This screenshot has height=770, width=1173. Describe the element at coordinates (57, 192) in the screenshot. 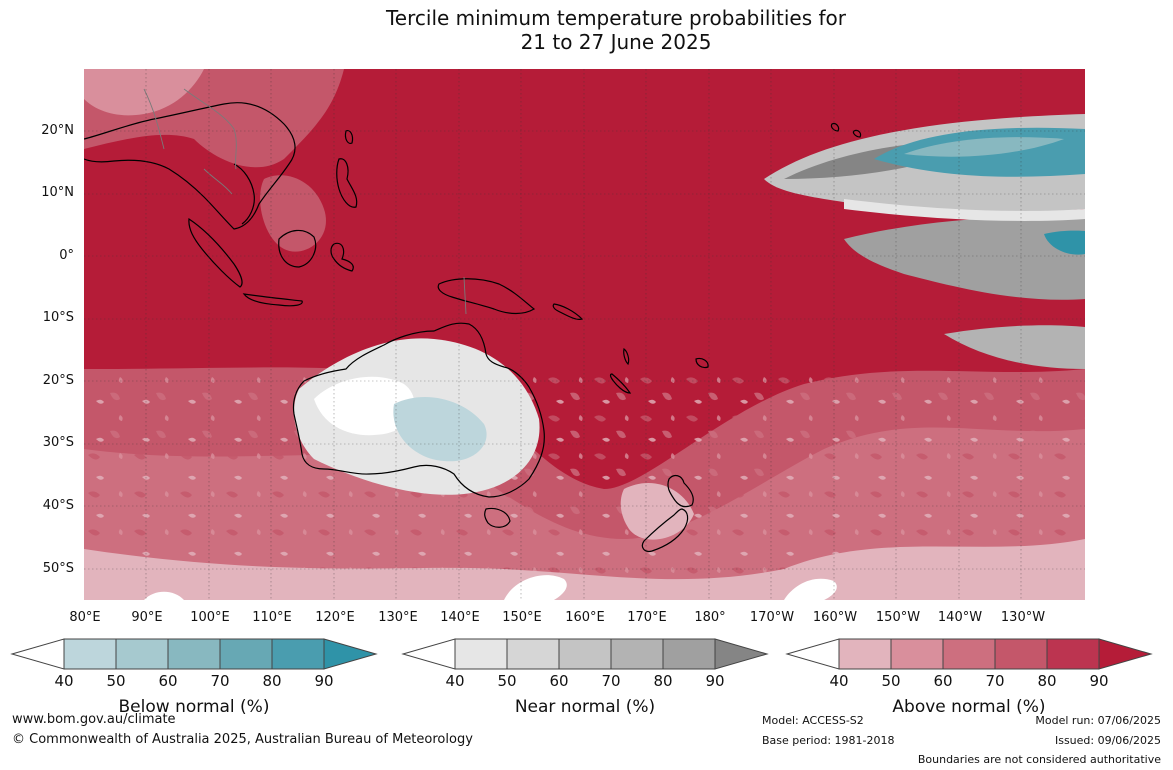

I see `lat-label-10n: 10°N` at that location.